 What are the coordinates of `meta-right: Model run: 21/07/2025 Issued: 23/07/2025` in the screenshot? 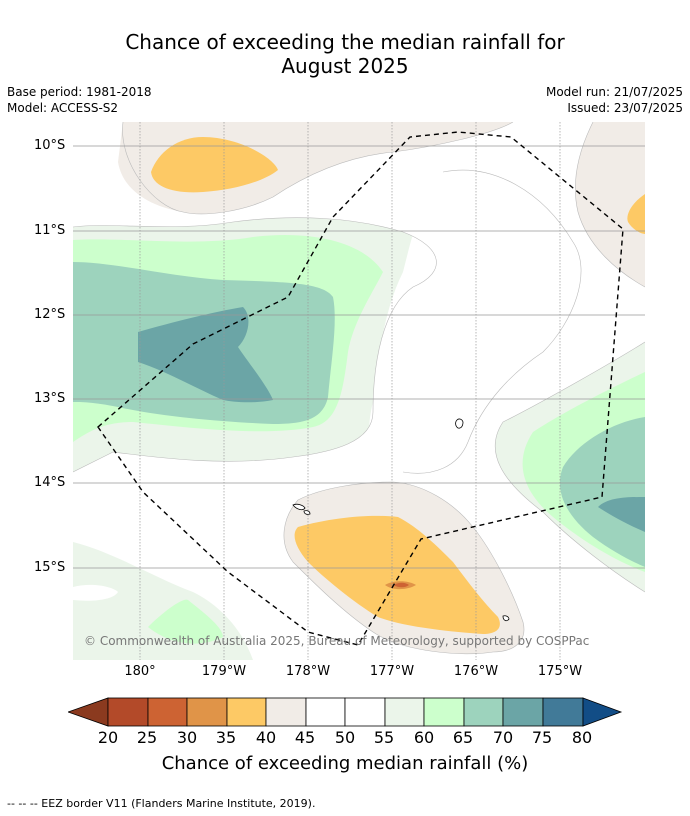 It's located at (614, 100).